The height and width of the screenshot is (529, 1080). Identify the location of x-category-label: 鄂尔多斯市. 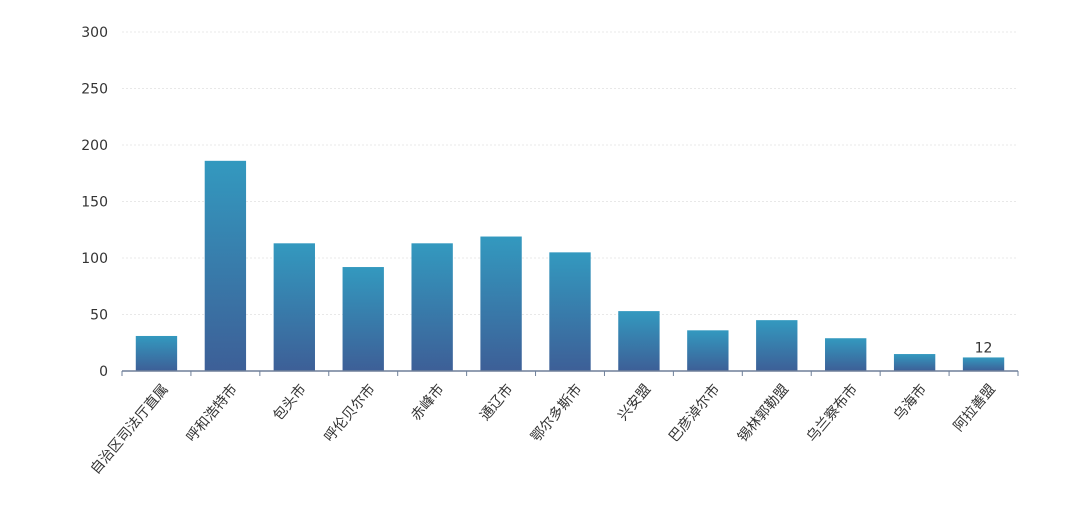
(556, 413).